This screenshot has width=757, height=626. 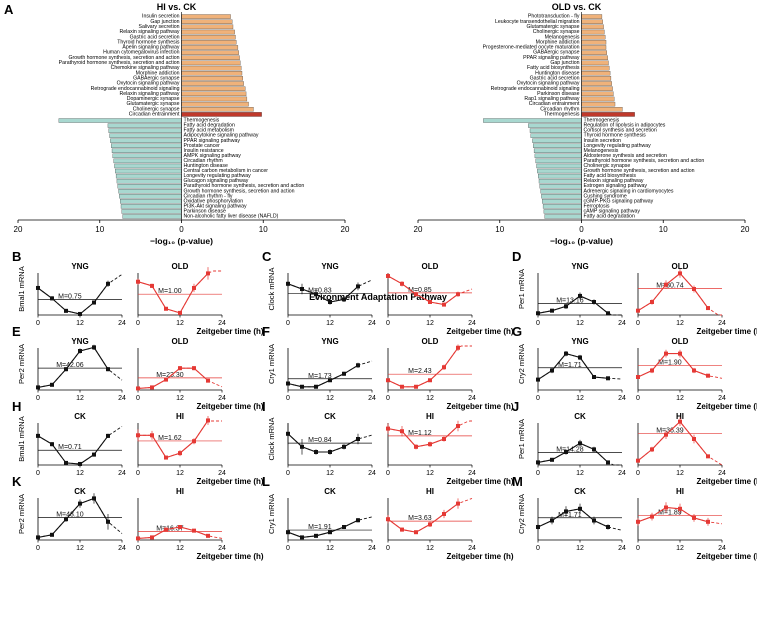 I want to click on down-bar-label: cGMP-PKG signaling pathway, so click(x=619, y=201).